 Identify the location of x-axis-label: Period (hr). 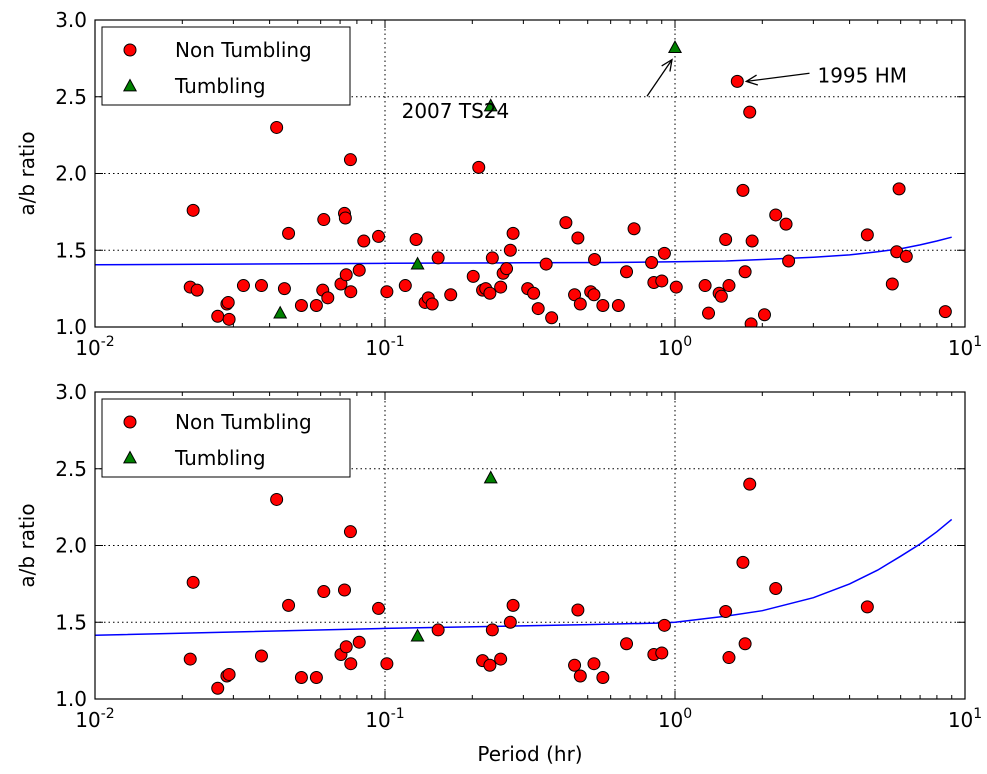
(529, 754).